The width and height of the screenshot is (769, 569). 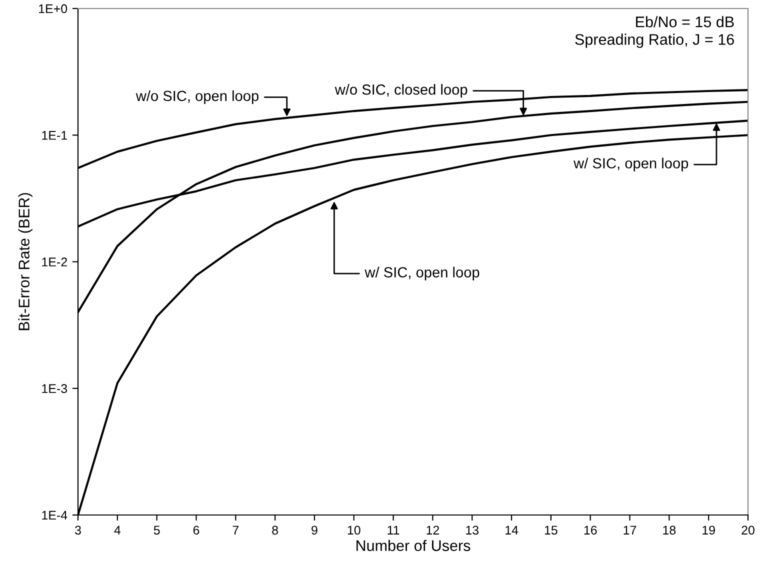 I want to click on y-tick-label: 1E-4, so click(x=55, y=515).